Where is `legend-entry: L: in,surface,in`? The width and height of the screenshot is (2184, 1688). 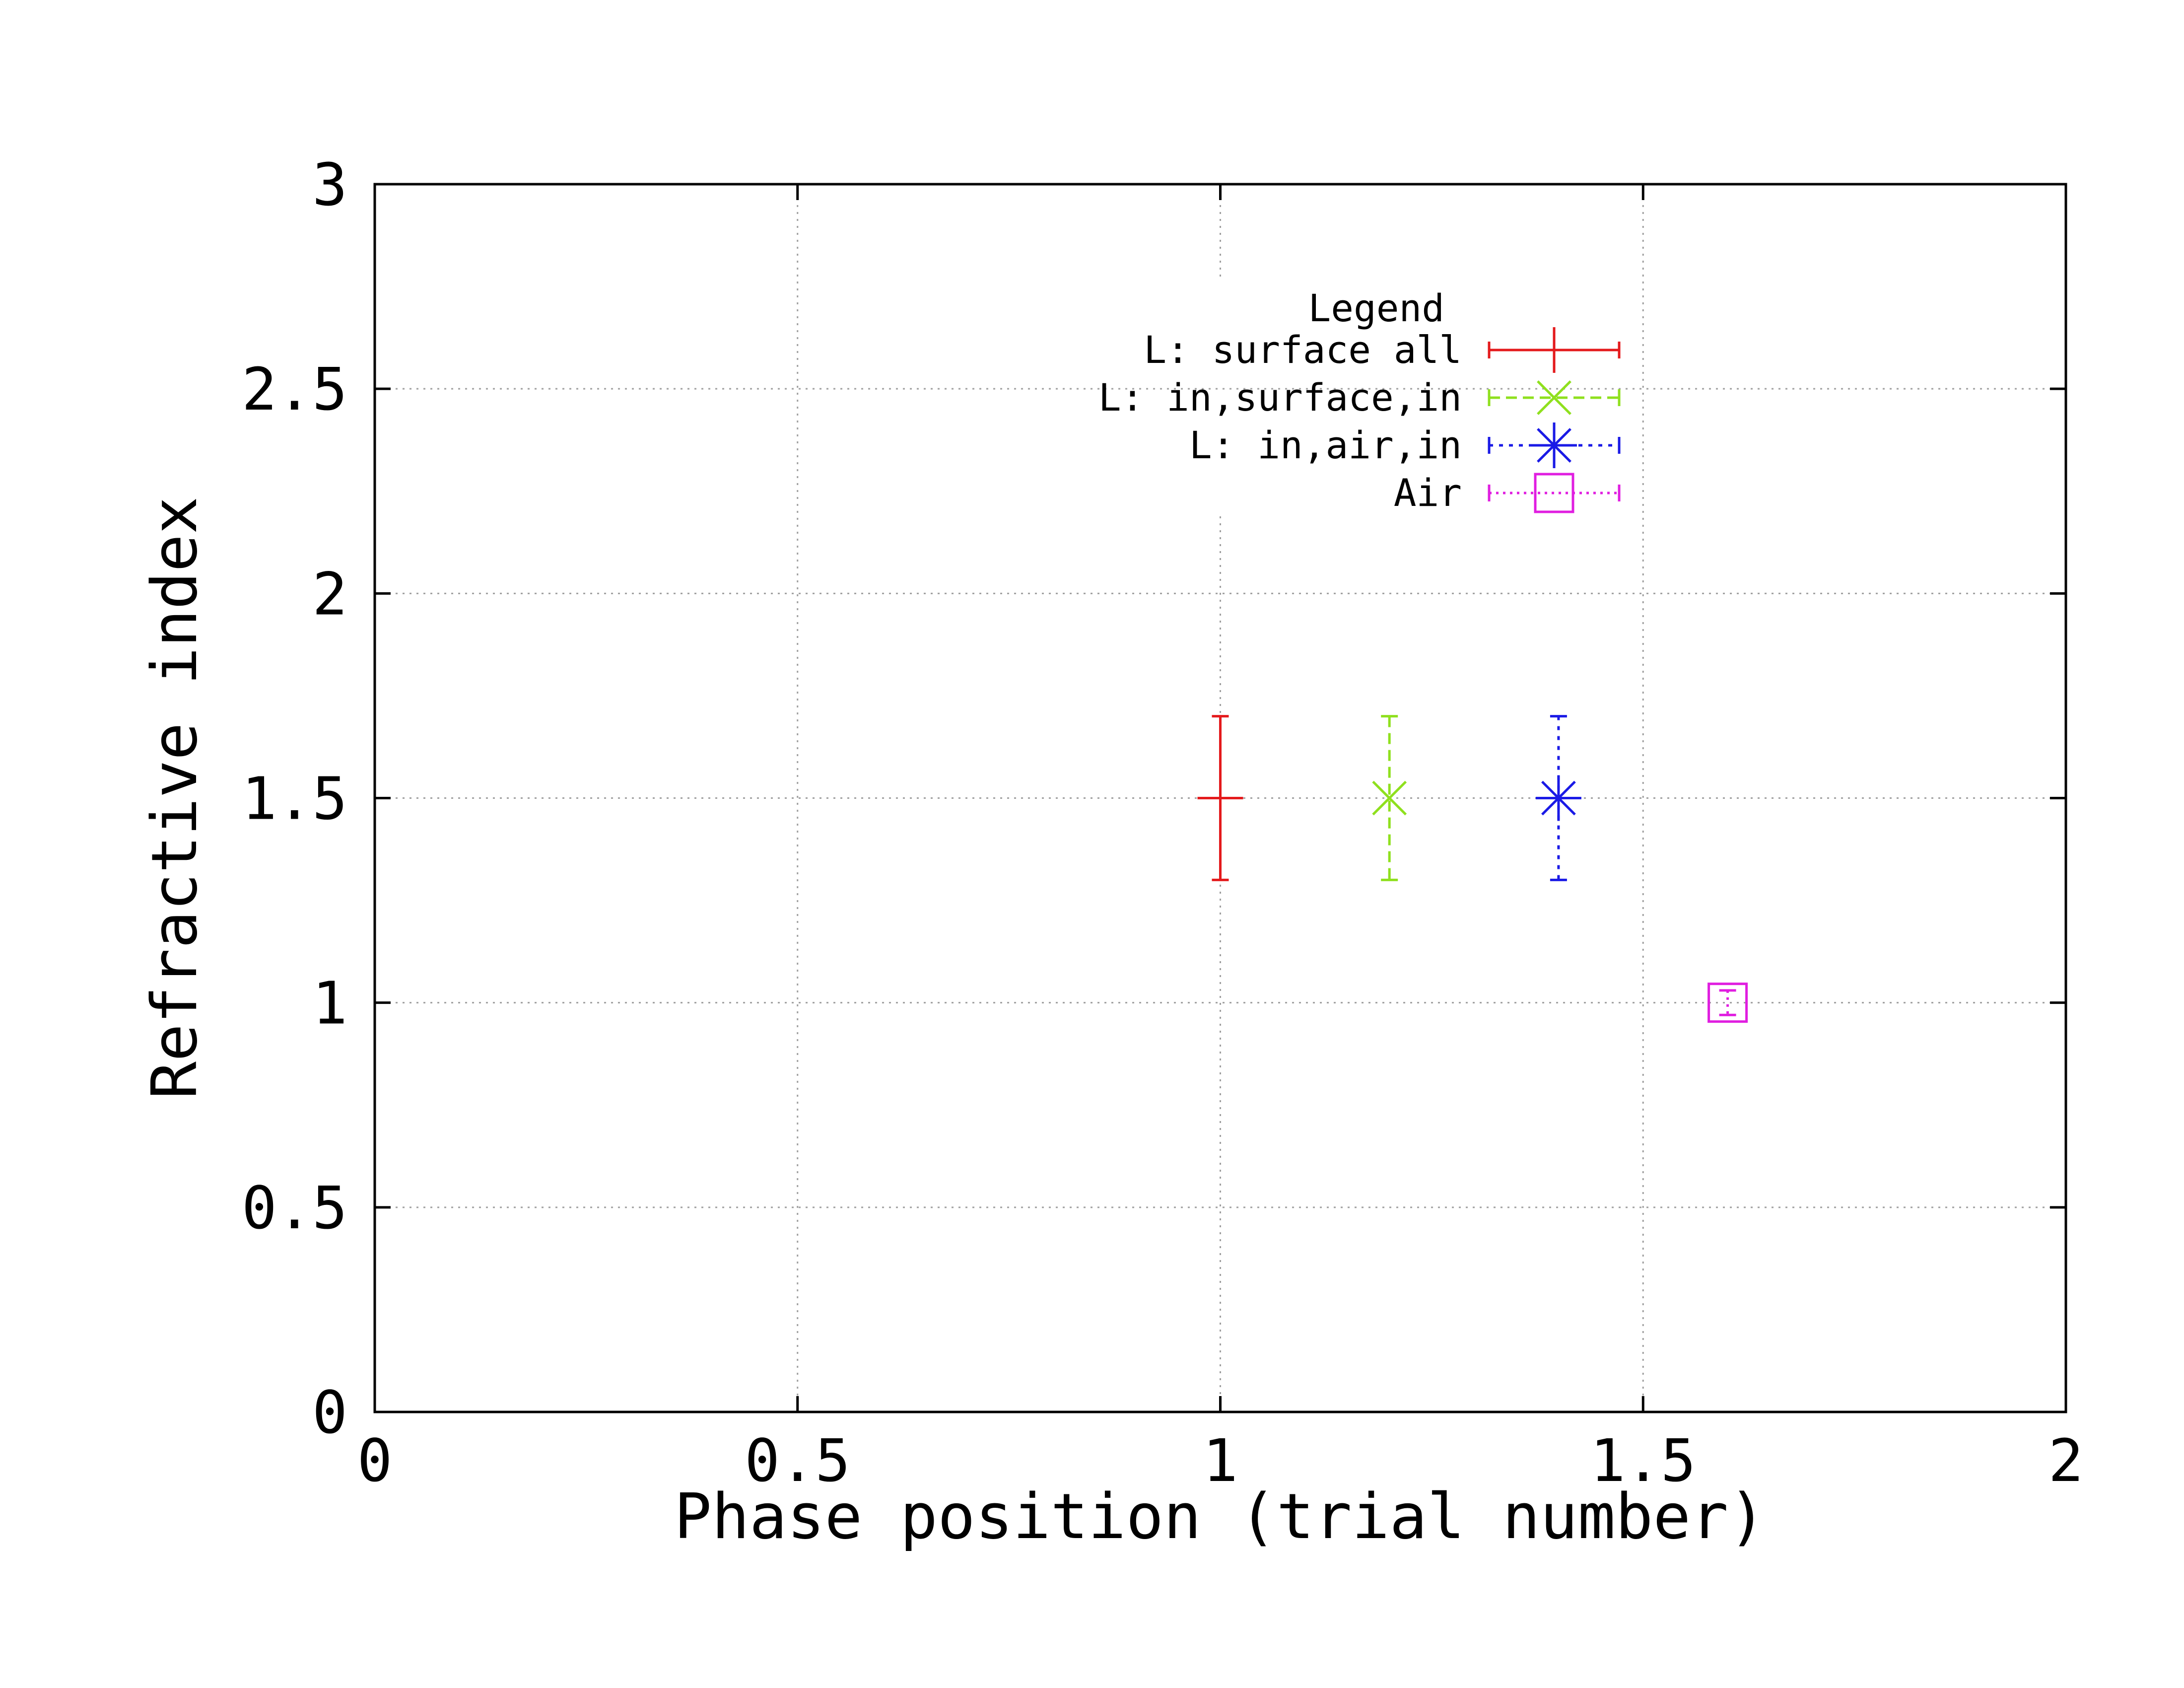 legend-entry: L: in,surface,in is located at coordinates (1359, 397).